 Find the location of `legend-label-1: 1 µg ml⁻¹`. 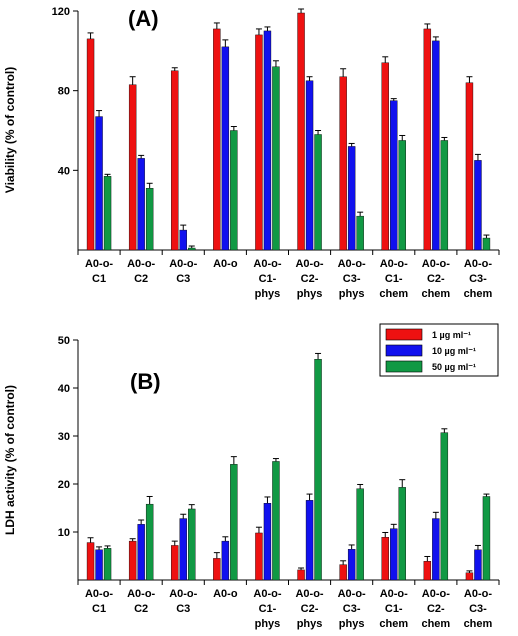

legend-label-1: 1 µg ml⁻¹ is located at coordinates (451, 335).